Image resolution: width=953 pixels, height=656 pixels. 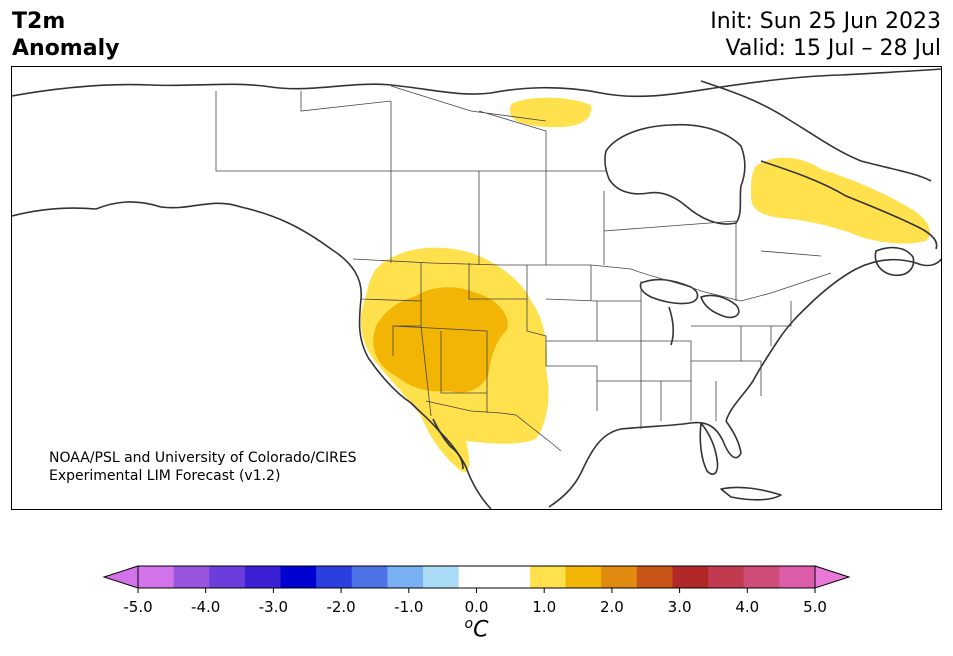 I want to click on anomaly-labrador, so click(x=840, y=200).